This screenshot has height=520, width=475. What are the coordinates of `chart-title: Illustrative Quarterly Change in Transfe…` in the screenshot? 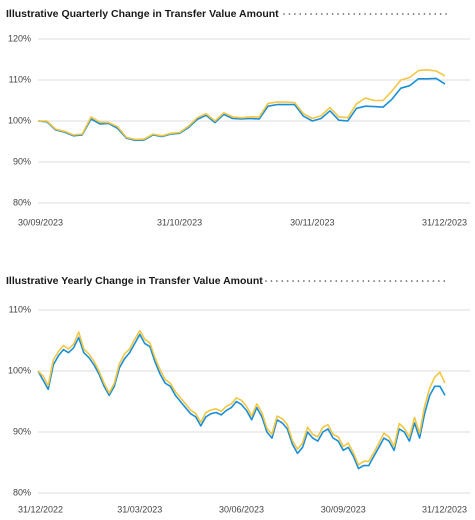 It's located at (142, 14).